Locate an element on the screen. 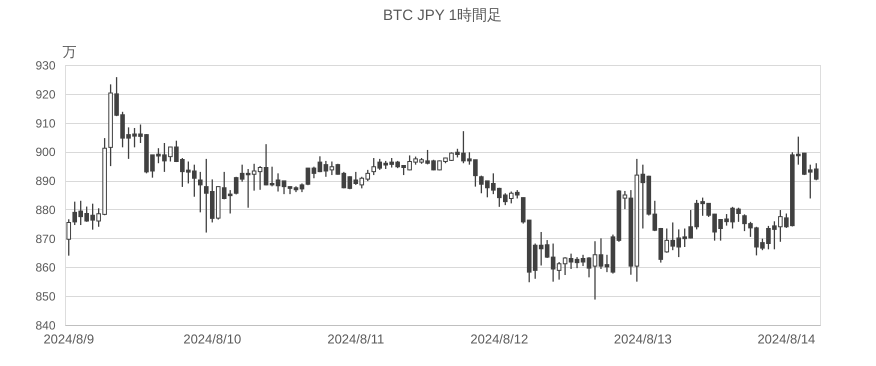 The height and width of the screenshot is (366, 876). chart-title: BTC JPY 1時間足 is located at coordinates (442, 15).